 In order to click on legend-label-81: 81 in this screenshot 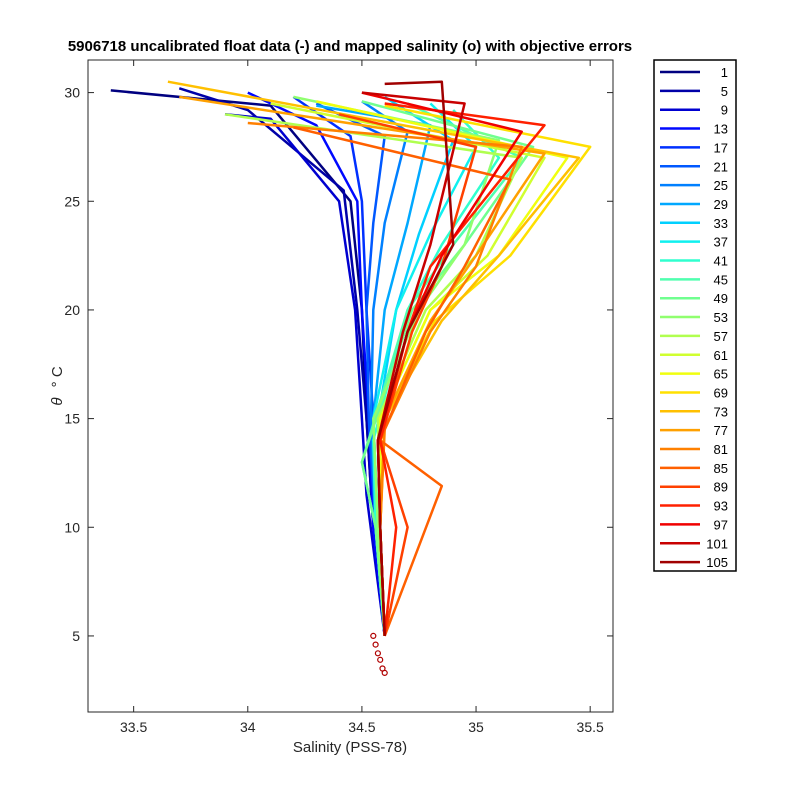, I will do `click(721, 449)`.